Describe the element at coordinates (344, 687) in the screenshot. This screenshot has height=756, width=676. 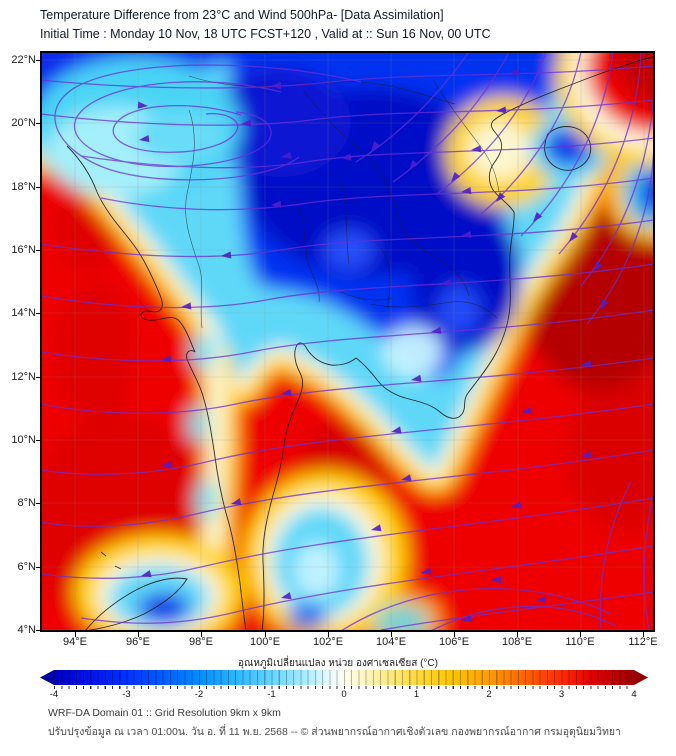
I see `colorbar-minor-ticks` at that location.